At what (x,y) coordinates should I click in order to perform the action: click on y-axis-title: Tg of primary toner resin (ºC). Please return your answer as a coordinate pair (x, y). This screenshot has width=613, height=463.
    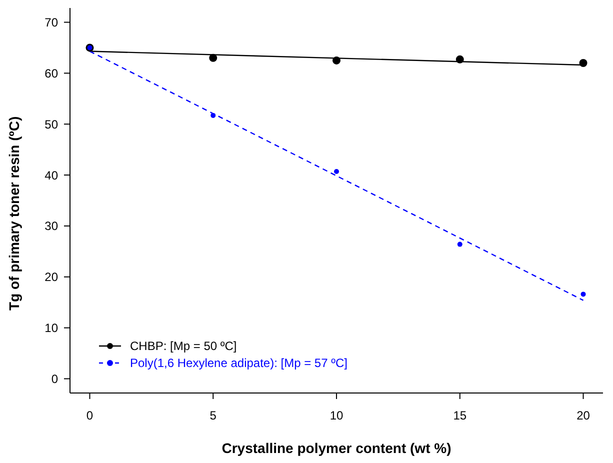
    Looking at the image, I should click on (14, 213).